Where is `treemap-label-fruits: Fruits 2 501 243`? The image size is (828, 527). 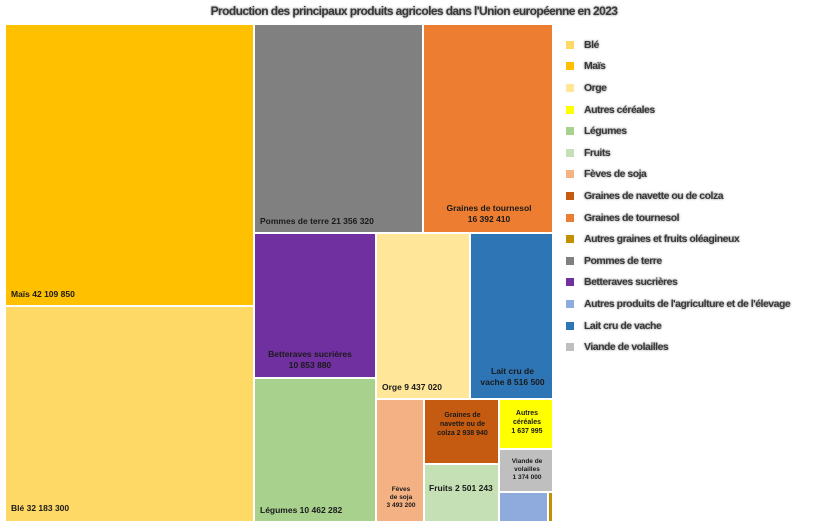 treemap-label-fruits: Fruits 2 501 243 is located at coordinates (461, 488).